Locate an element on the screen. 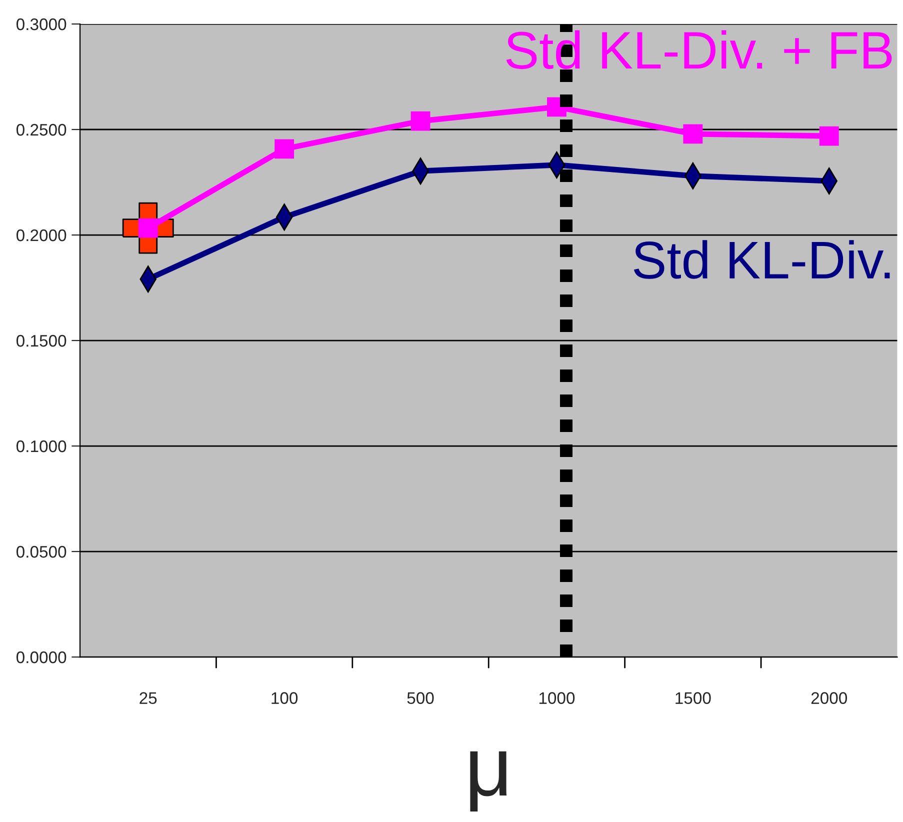 This screenshot has height=822, width=903. x-tick-label: 500 is located at coordinates (420, 698).